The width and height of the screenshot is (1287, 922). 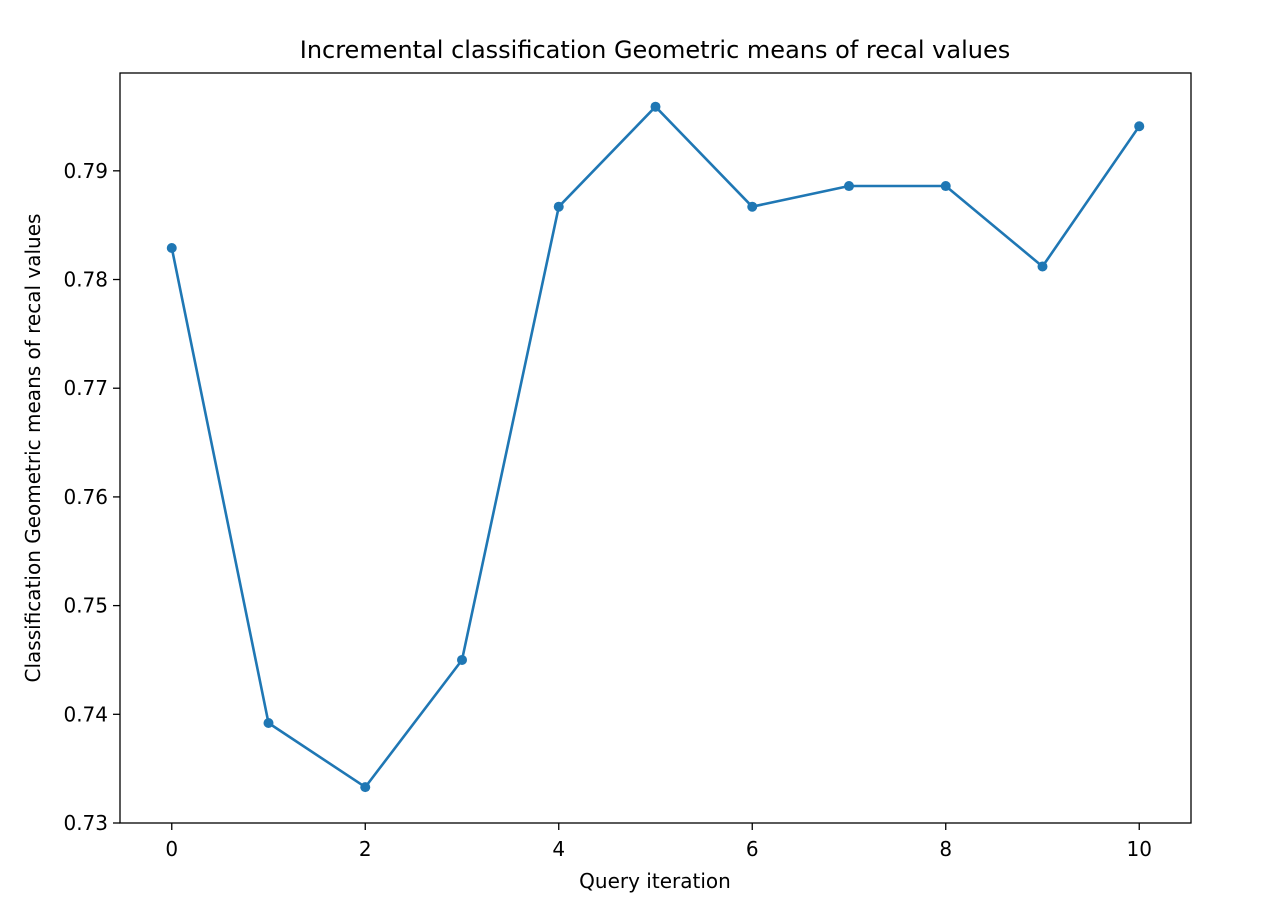 What do you see at coordinates (85, 714) in the screenshot?
I see `y-tick-label: 0.74` at bounding box center [85, 714].